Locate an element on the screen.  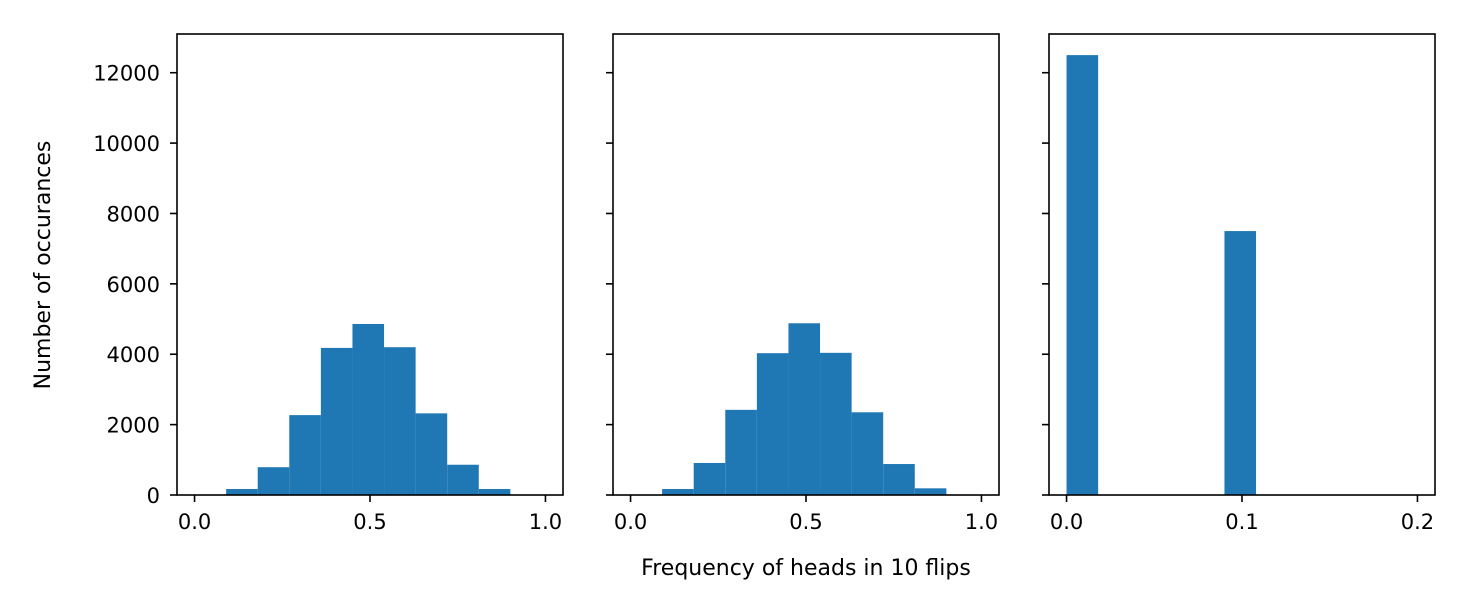
y-tick-label: 0 is located at coordinates (153, 496).